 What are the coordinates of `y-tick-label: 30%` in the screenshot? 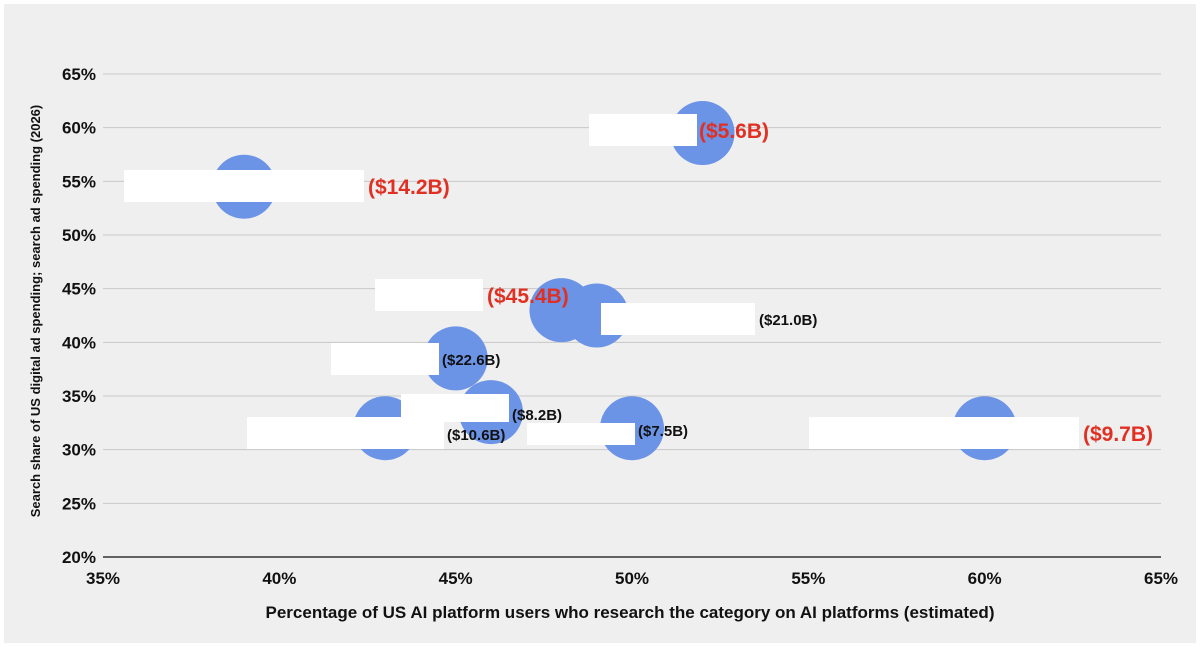 It's located at (79, 450).